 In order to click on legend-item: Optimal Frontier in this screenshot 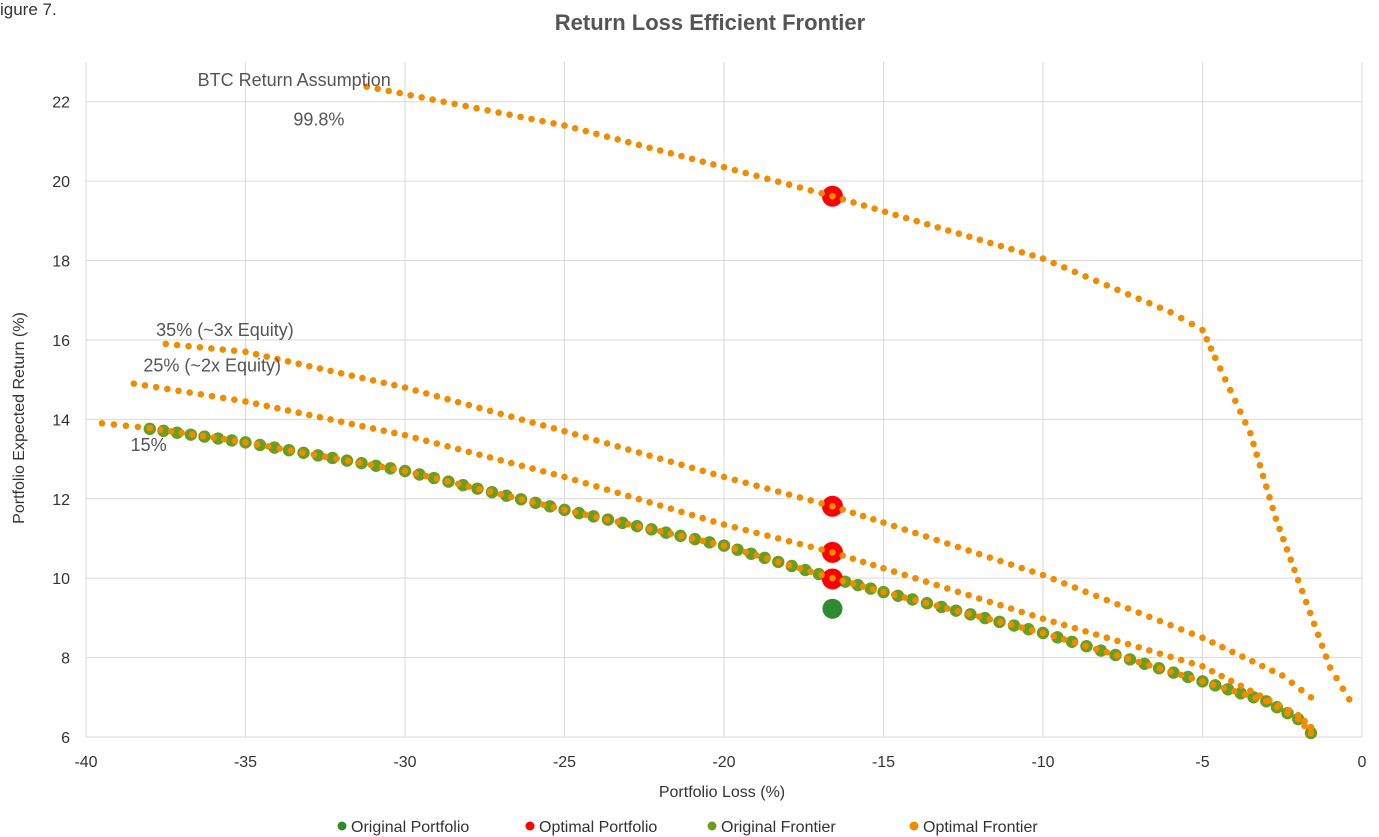, I will do `click(974, 827)`.